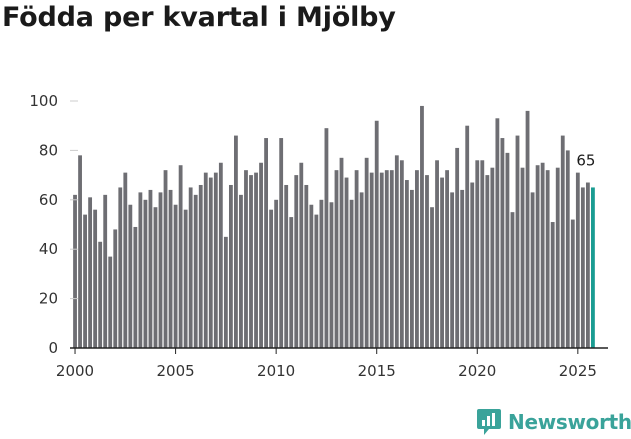  What do you see at coordinates (578, 371) in the screenshot?
I see `x-tick-label: 2025` at bounding box center [578, 371].